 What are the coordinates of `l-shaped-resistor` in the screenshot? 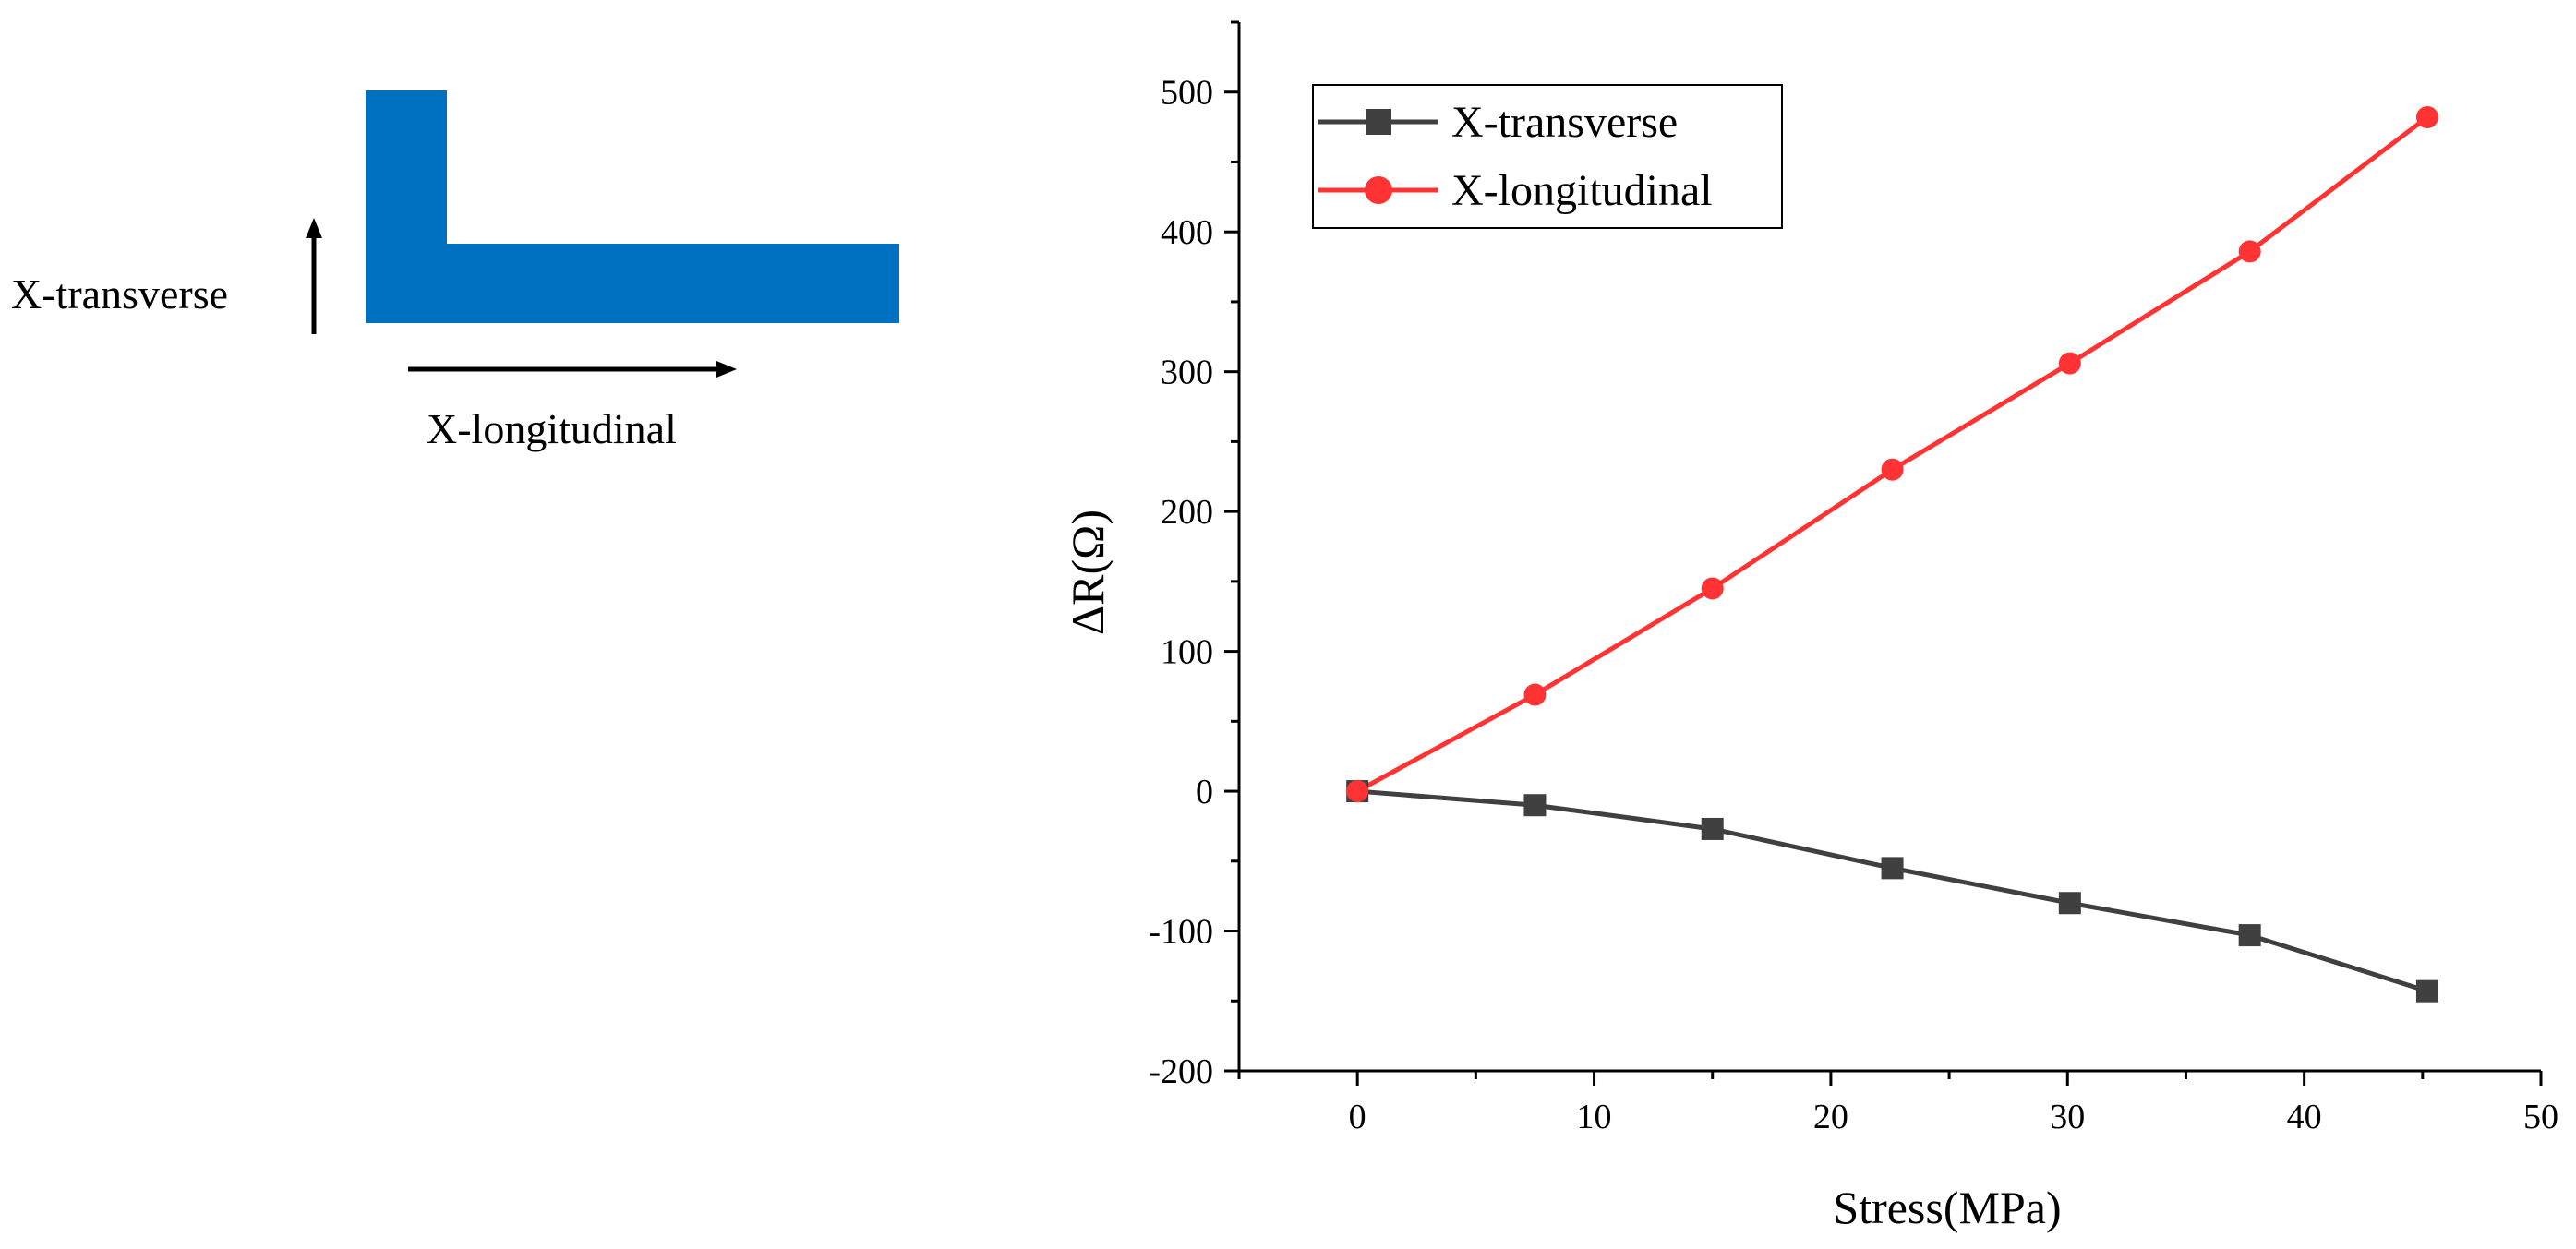 It's located at (632, 206).